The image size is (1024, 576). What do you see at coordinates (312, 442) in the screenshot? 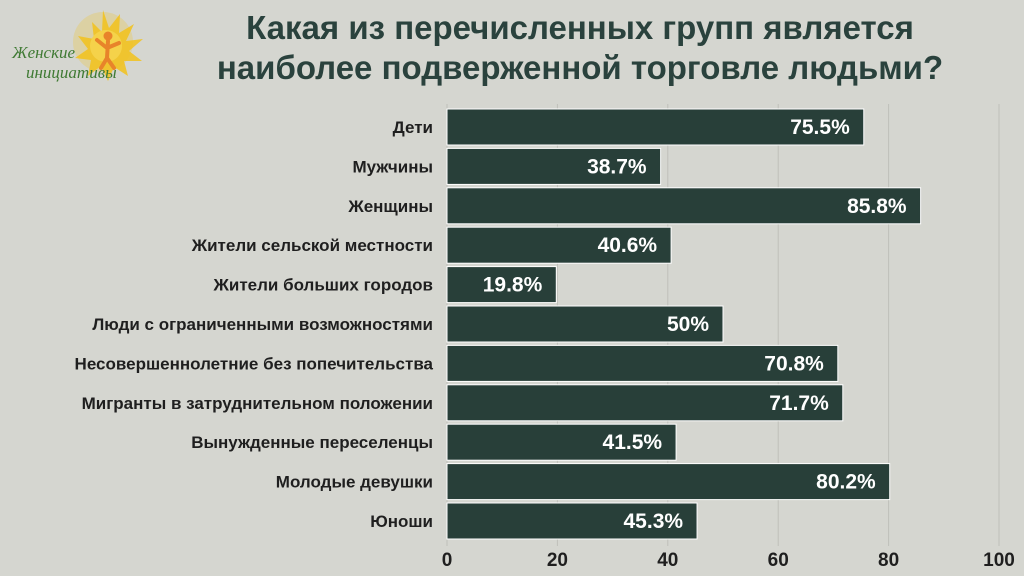
I see `category-label: Вынужденные переселенцы` at bounding box center [312, 442].